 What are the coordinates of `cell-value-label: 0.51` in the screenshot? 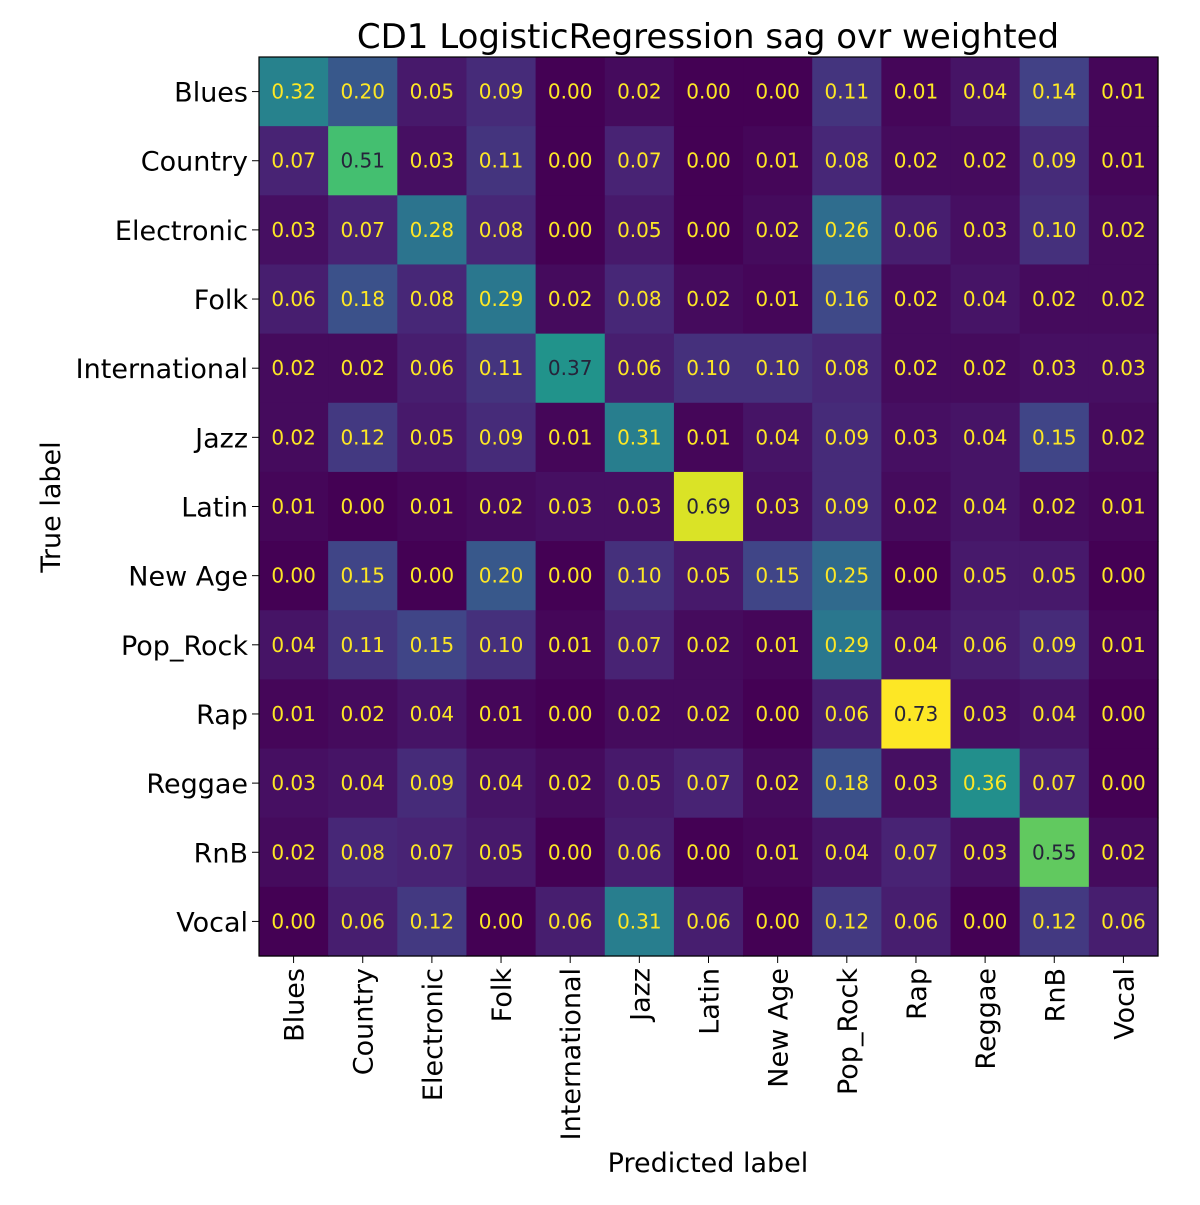 It's located at (362, 161).